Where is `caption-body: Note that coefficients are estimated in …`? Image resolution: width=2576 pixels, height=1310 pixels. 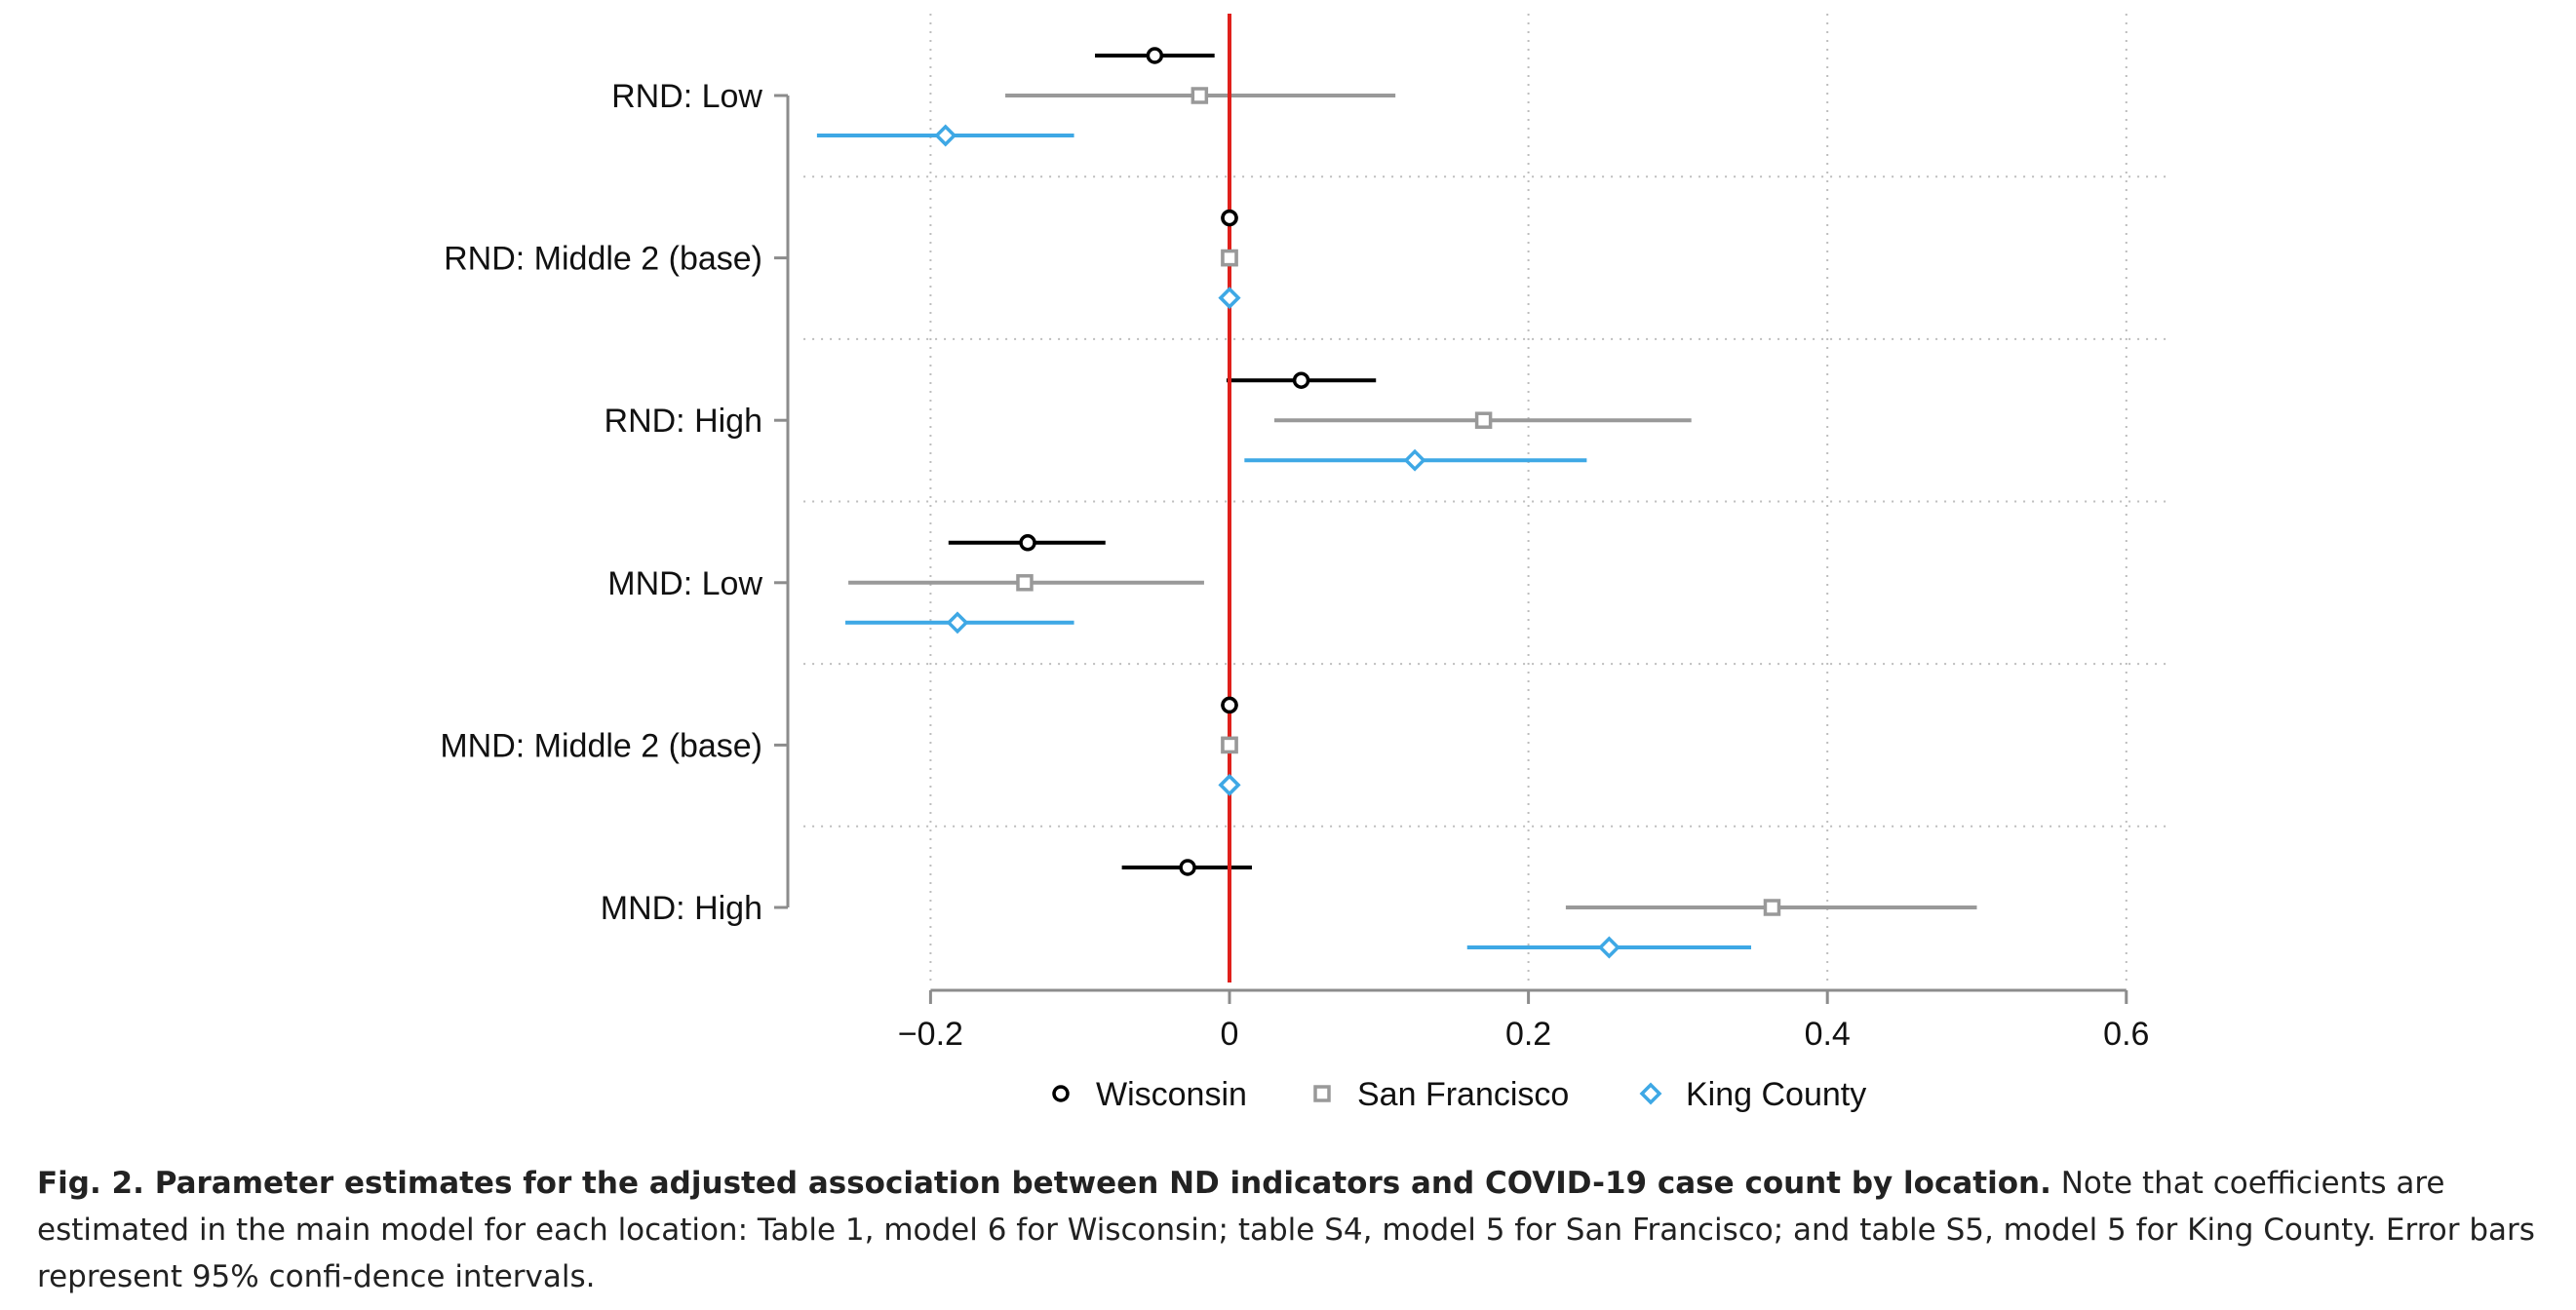
caption-body: Note that coefficients are estimated in … is located at coordinates (1286, 1230).